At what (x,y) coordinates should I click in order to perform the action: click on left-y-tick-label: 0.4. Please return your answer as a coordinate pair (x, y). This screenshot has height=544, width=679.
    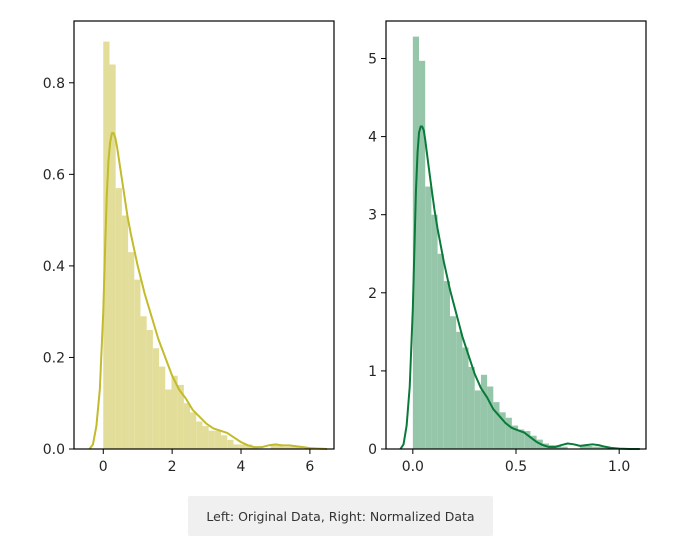
    Looking at the image, I should click on (54, 267).